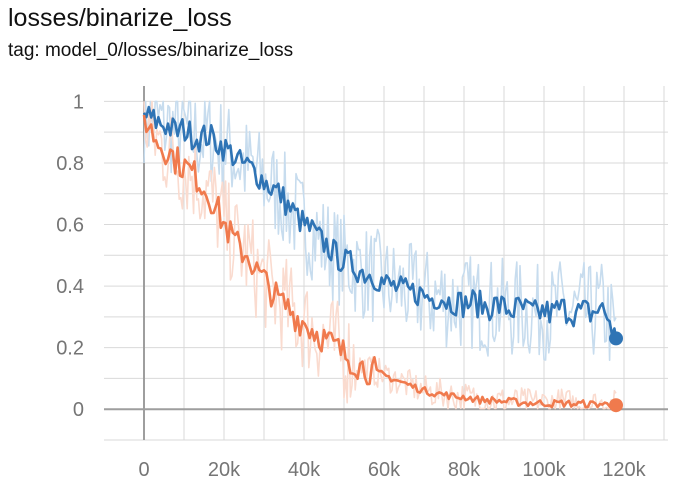 This screenshot has height=488, width=684. What do you see at coordinates (616, 338) in the screenshot?
I see `endpoint-marker-blue` at bounding box center [616, 338].